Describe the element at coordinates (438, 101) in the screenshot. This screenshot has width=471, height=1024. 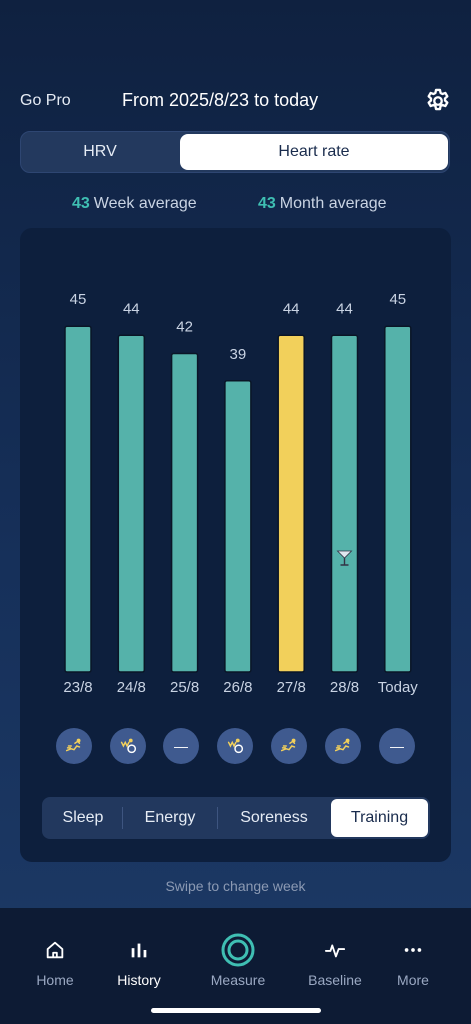
I see `gear-icon` at that location.